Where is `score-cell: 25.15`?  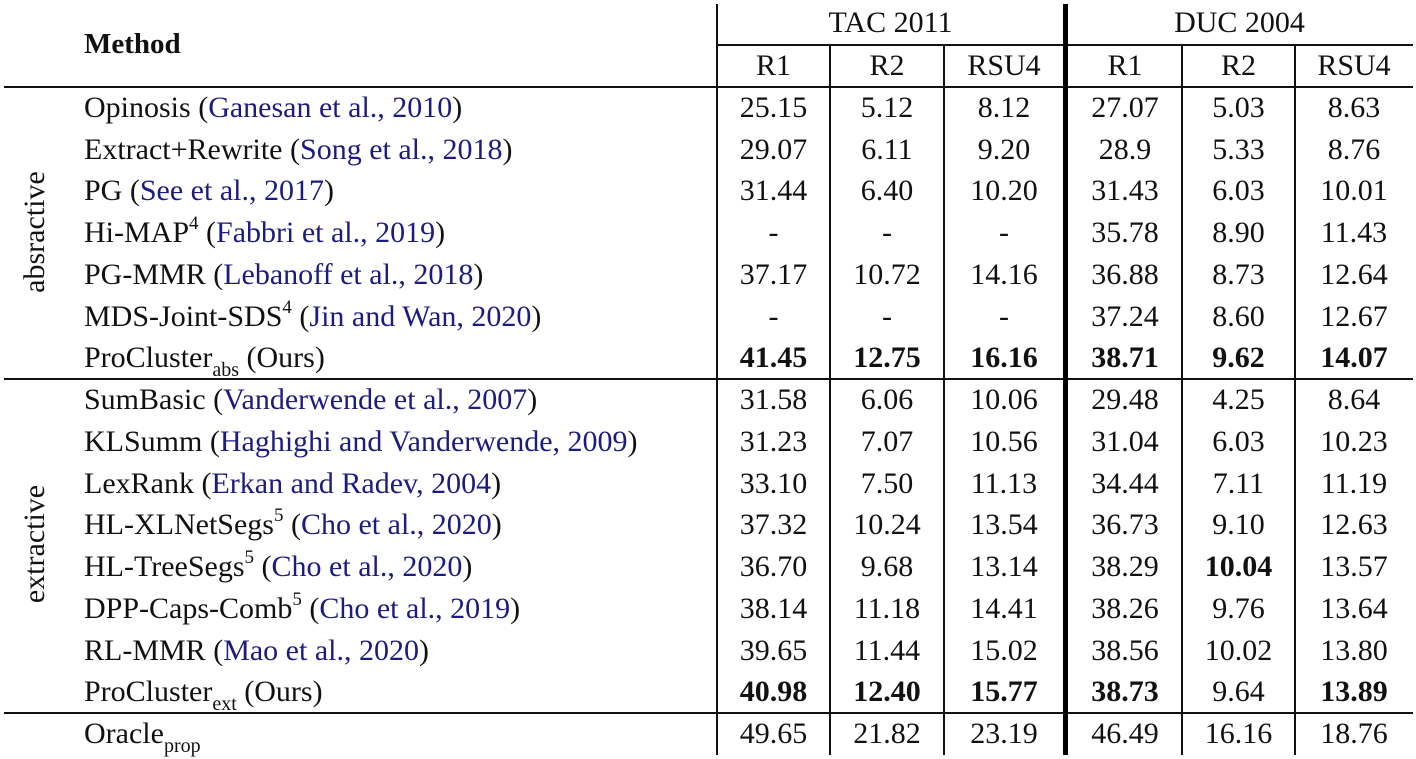 score-cell: 25.15 is located at coordinates (773, 107).